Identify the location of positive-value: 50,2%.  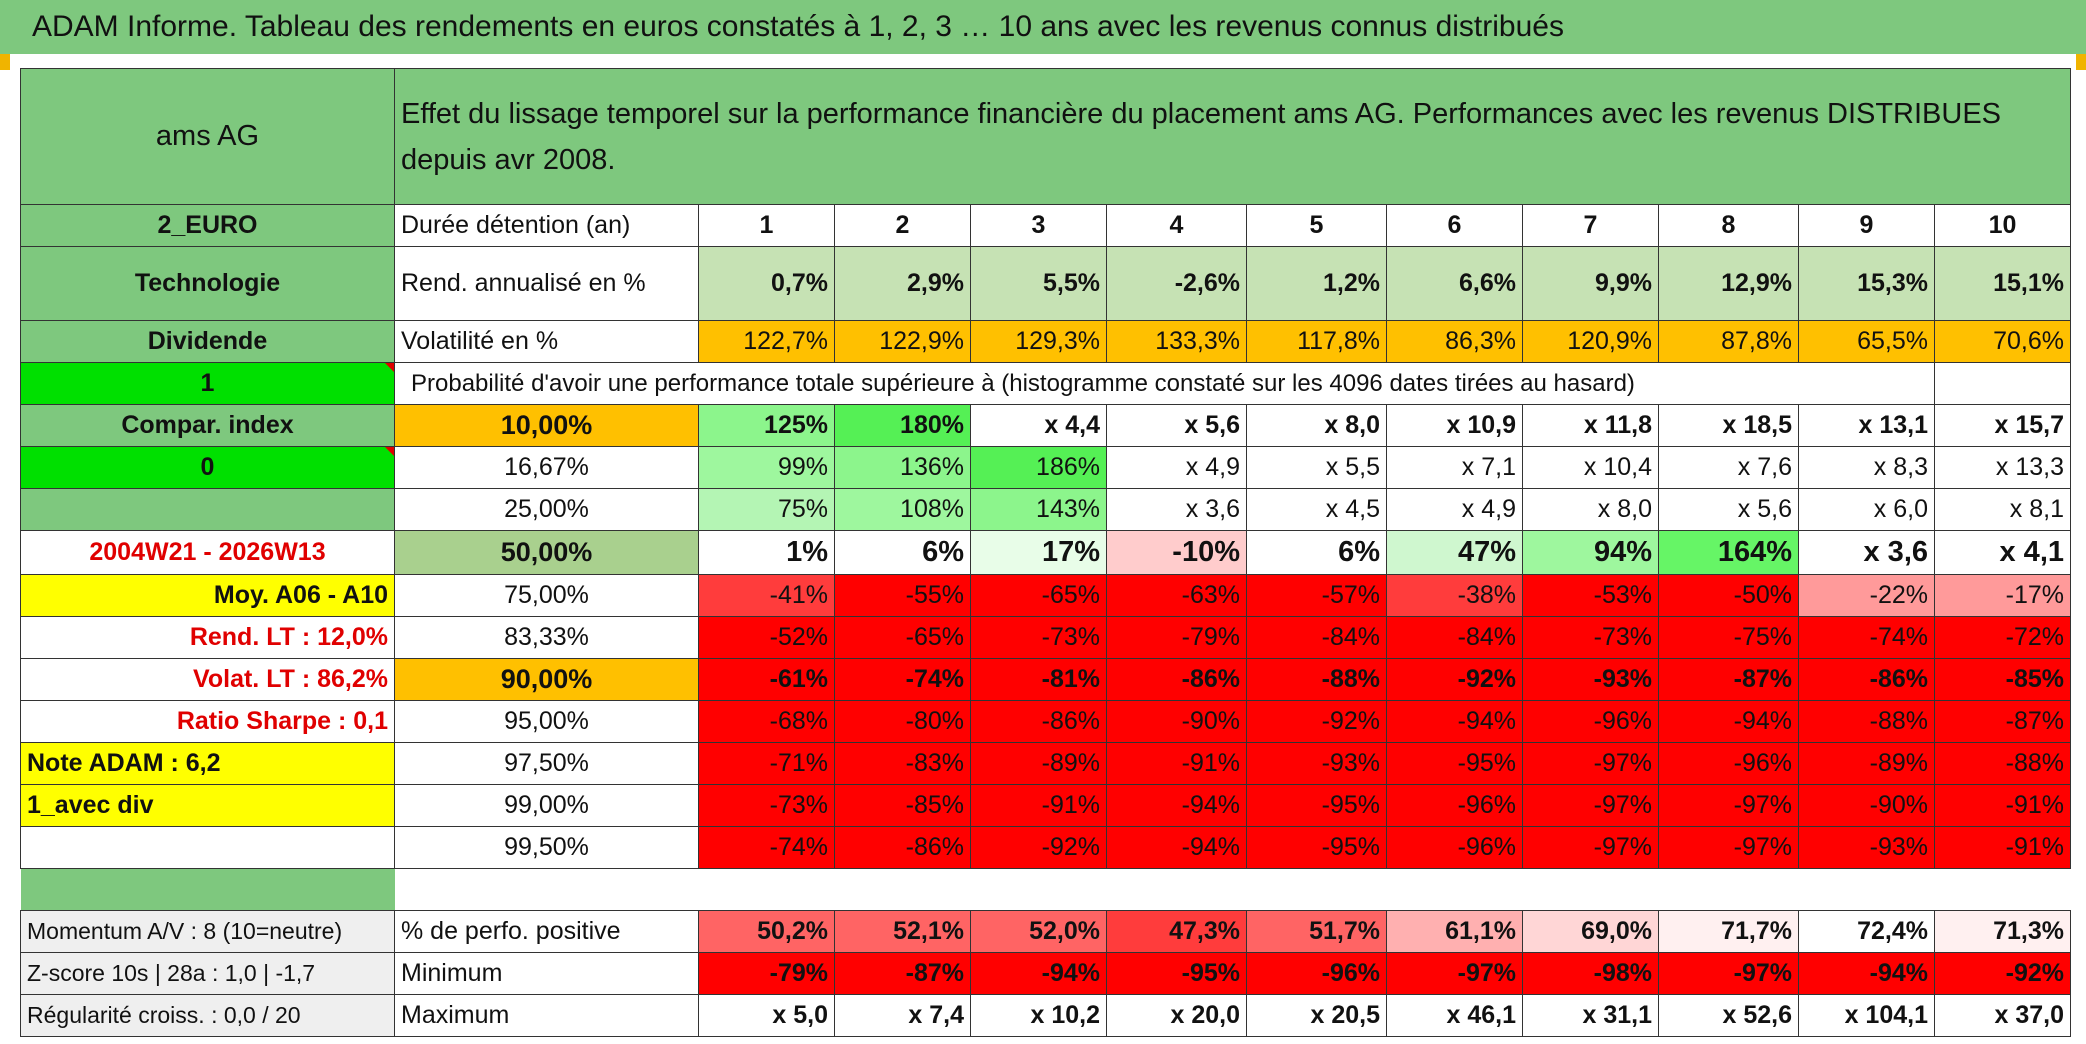
(766, 931).